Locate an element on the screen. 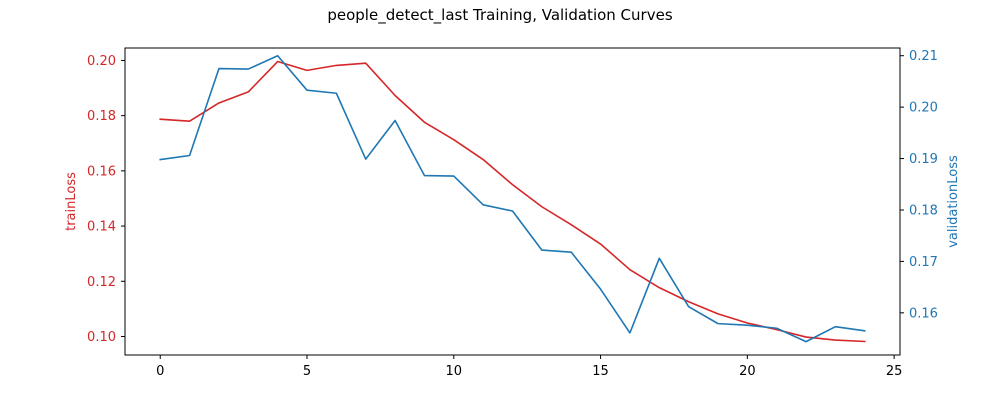 This screenshot has width=1000, height=400. right-tick-label: 0.19 is located at coordinates (923, 159).